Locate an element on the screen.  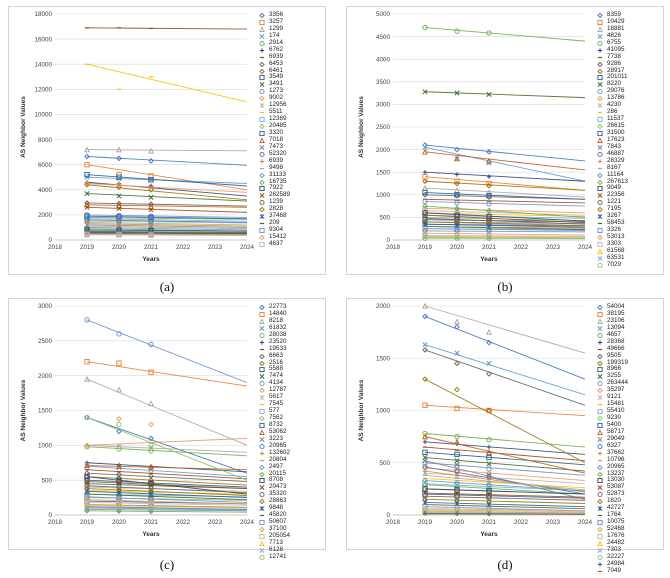
legend-label: 4657 is located at coordinates (614, 334).